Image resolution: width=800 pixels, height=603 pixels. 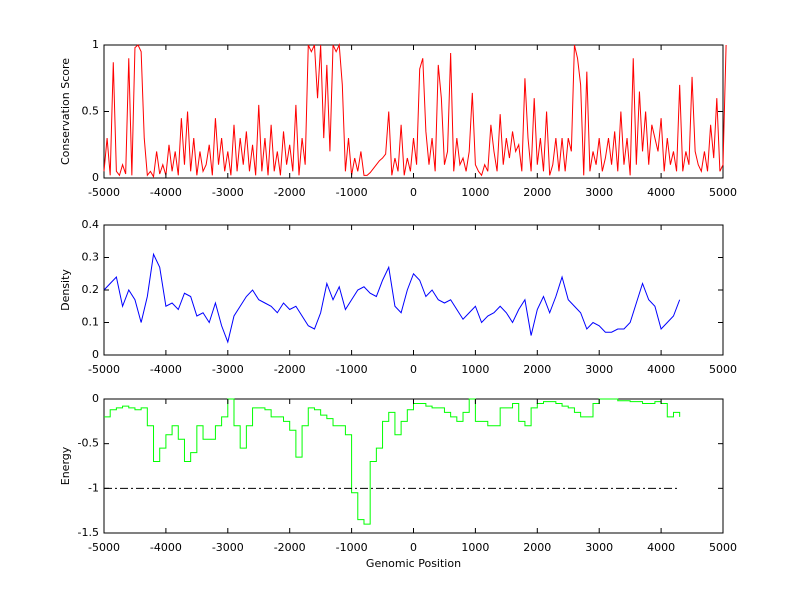 I want to click on y-axis-label: Energy, so click(x=65, y=465).